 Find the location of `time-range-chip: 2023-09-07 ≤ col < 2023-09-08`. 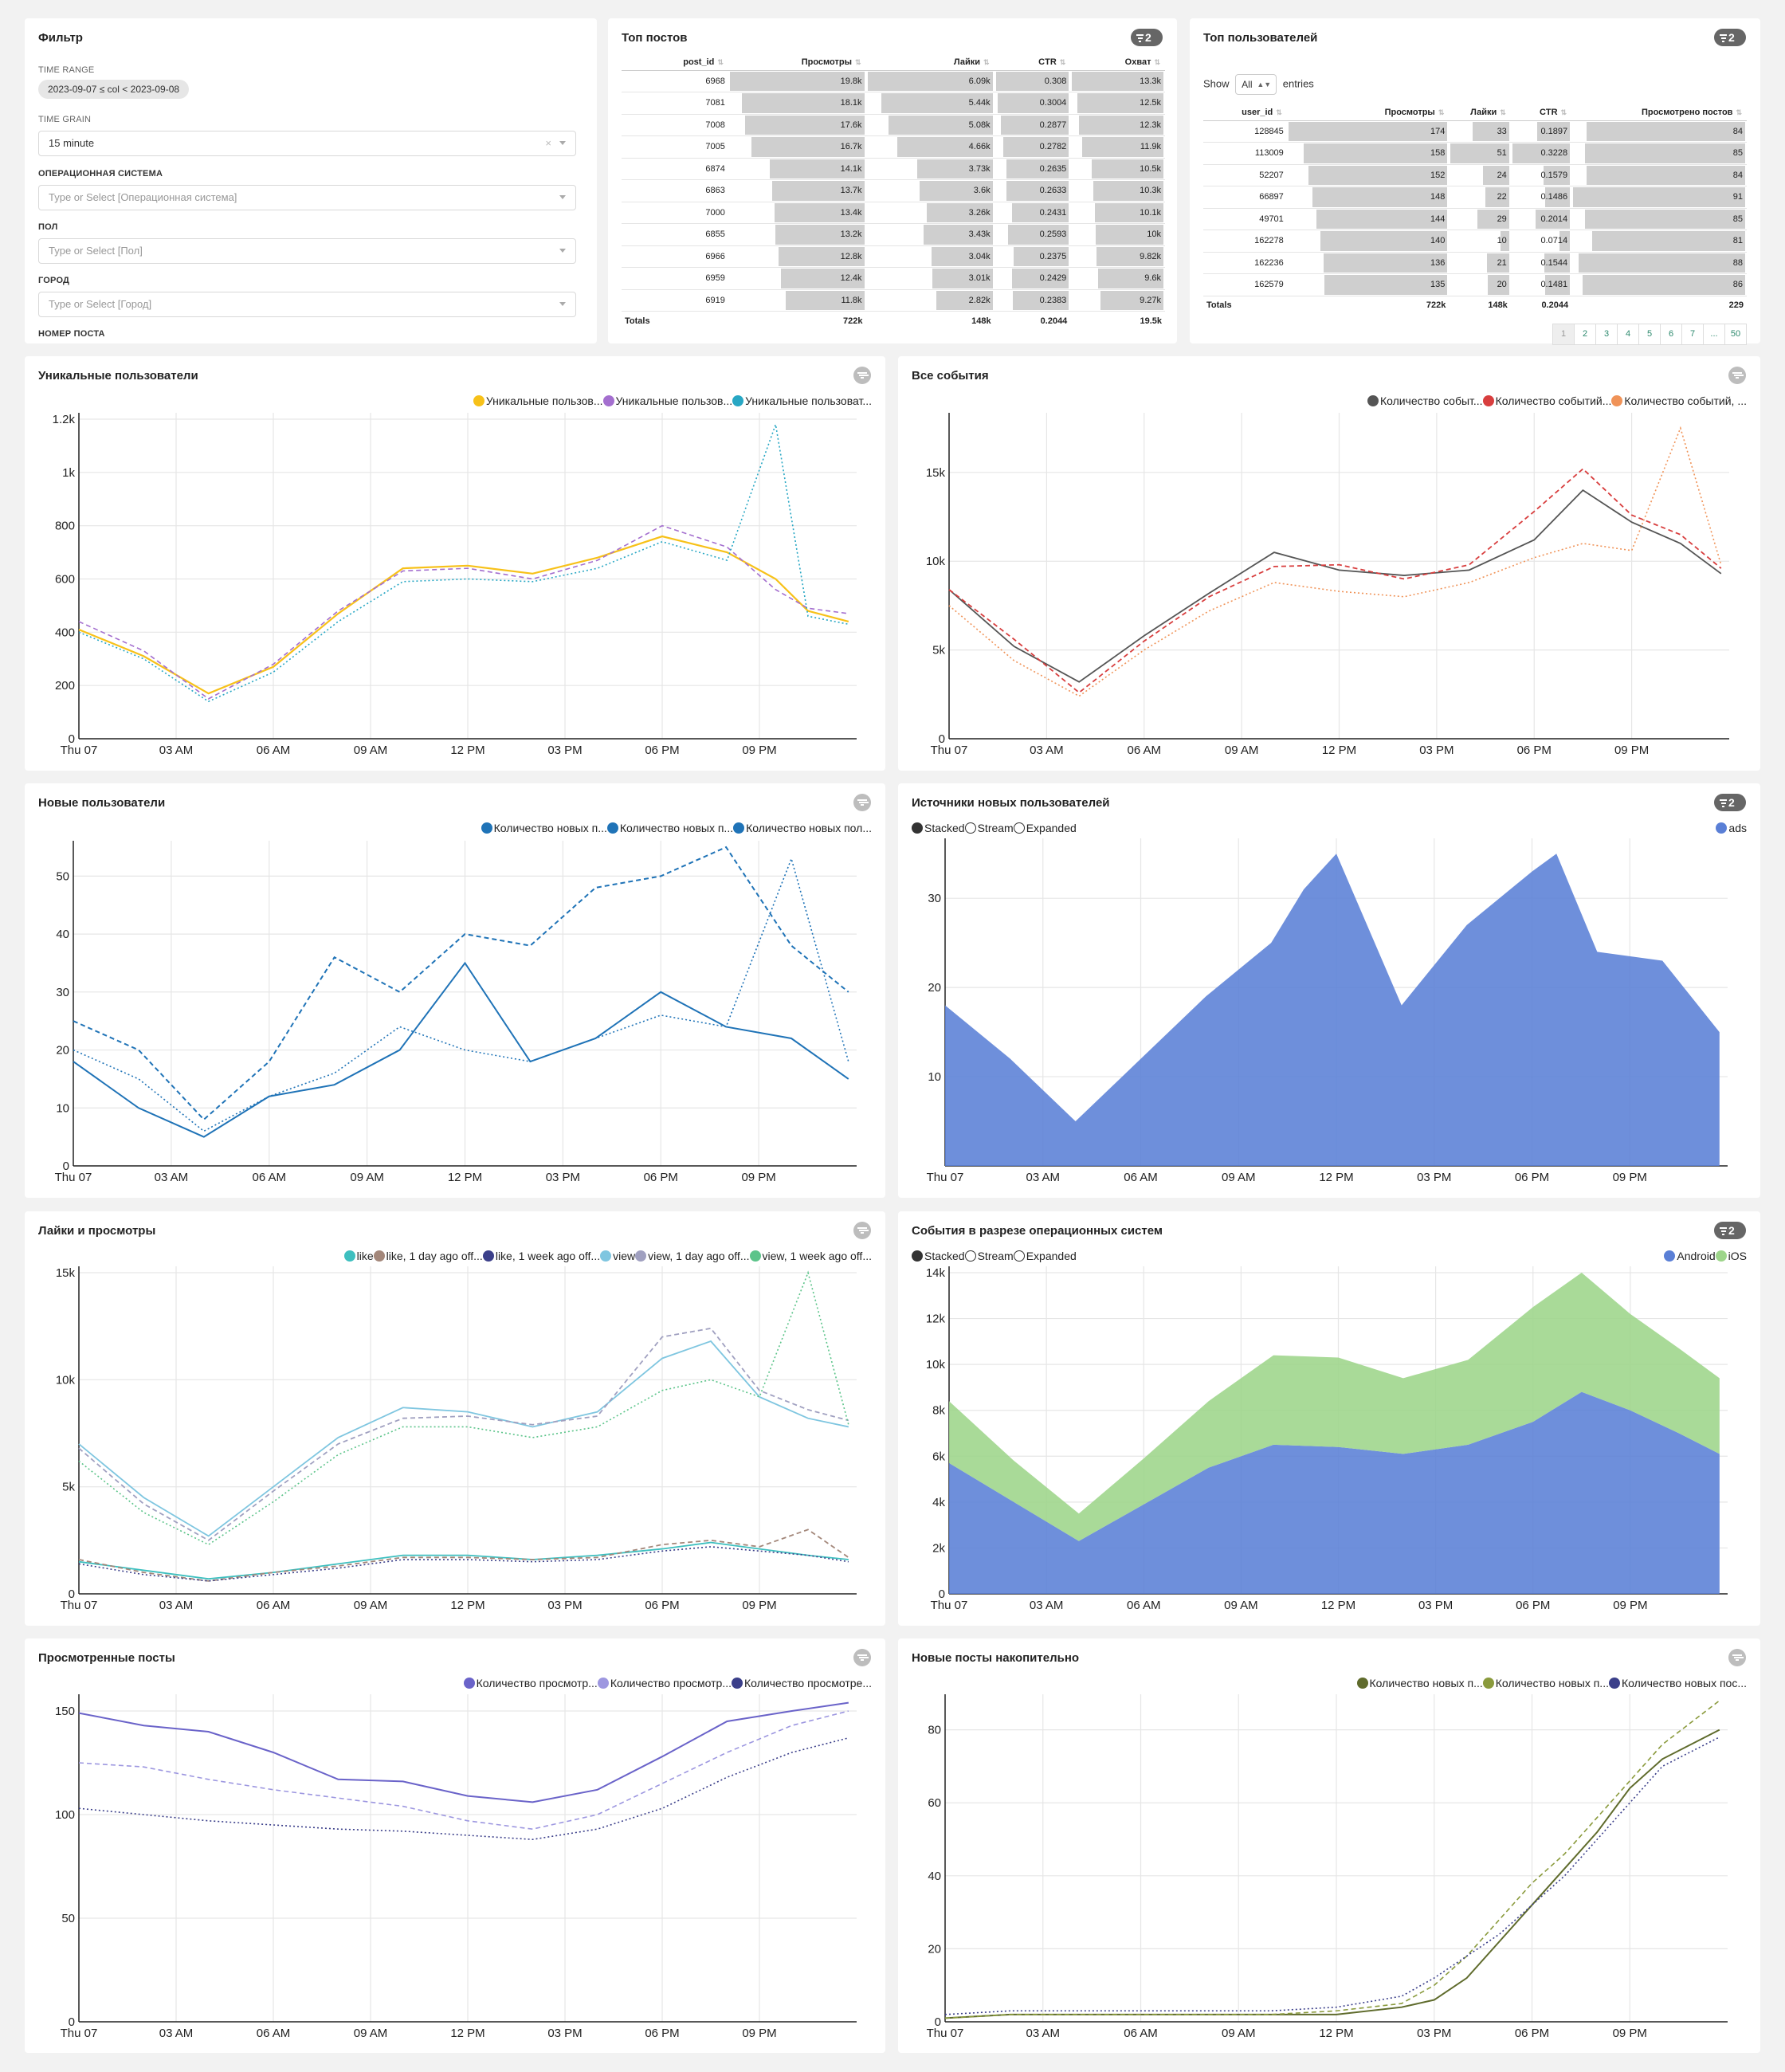

time-range-chip: 2023-09-07 ≤ col < 2023-09-08 is located at coordinates (114, 89).